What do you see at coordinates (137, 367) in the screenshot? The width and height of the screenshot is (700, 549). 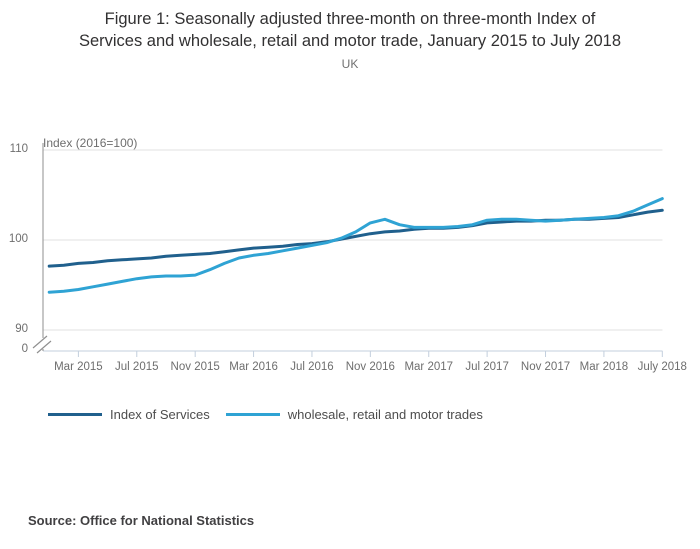 I see `x-tick-label: Jul 2015` at bounding box center [137, 367].